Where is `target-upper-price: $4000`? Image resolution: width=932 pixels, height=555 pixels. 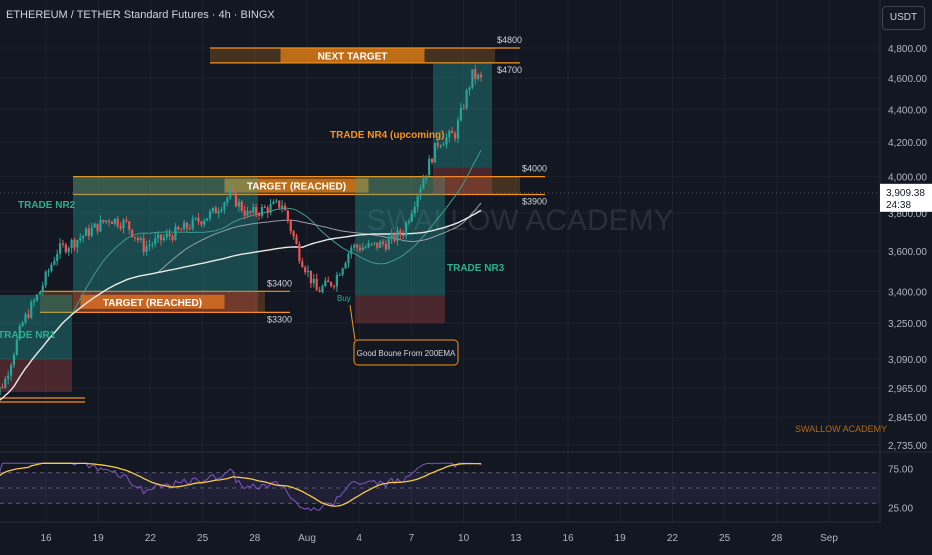 target-upper-price: $4000 is located at coordinates (534, 169).